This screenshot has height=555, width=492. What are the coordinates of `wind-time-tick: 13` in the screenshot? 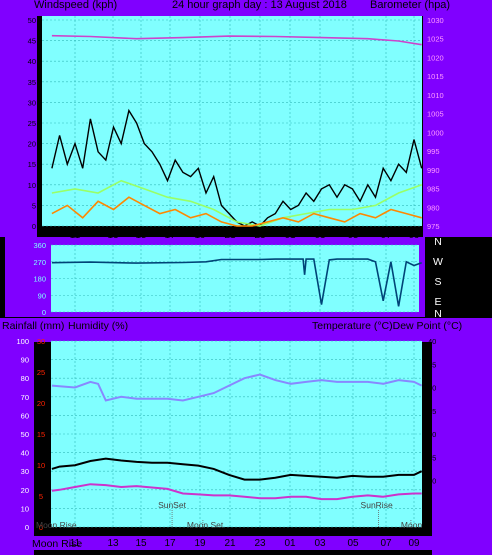 It's located at (113, 235).